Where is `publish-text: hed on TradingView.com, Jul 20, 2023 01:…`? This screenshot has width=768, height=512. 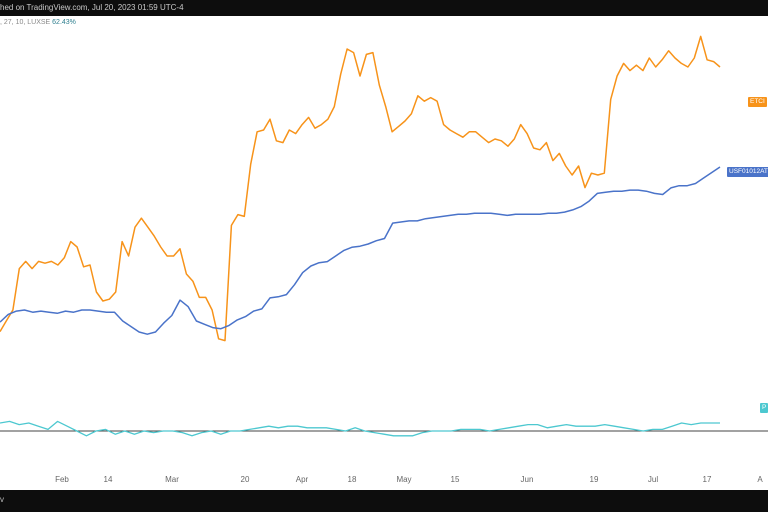
publish-text: hed on TradingView.com, Jul 20, 2023 01:… is located at coordinates (92, 7).